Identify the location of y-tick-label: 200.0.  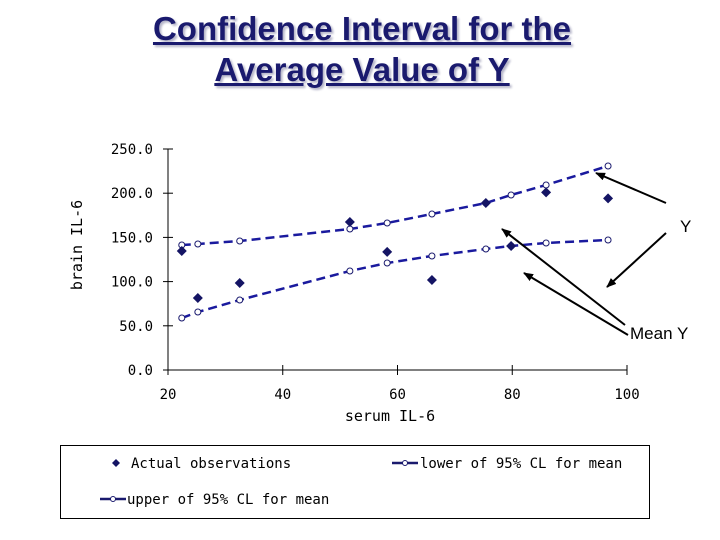
(132, 194).